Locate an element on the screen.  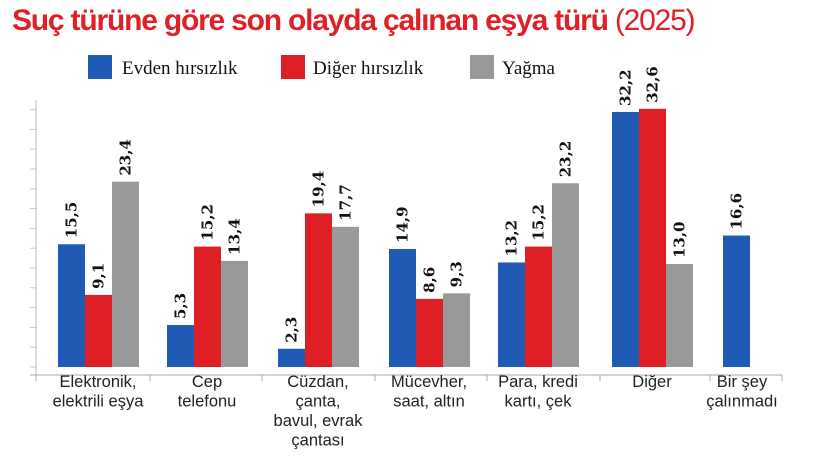
data-label: 15,5 is located at coordinates (72, 220).